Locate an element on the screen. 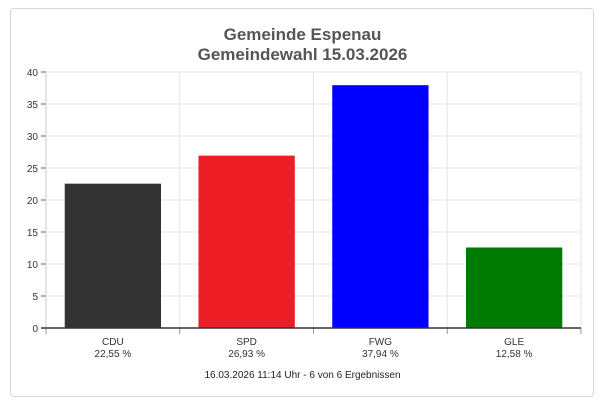 The image size is (605, 408). data-label: 37,94 % is located at coordinates (380, 354).